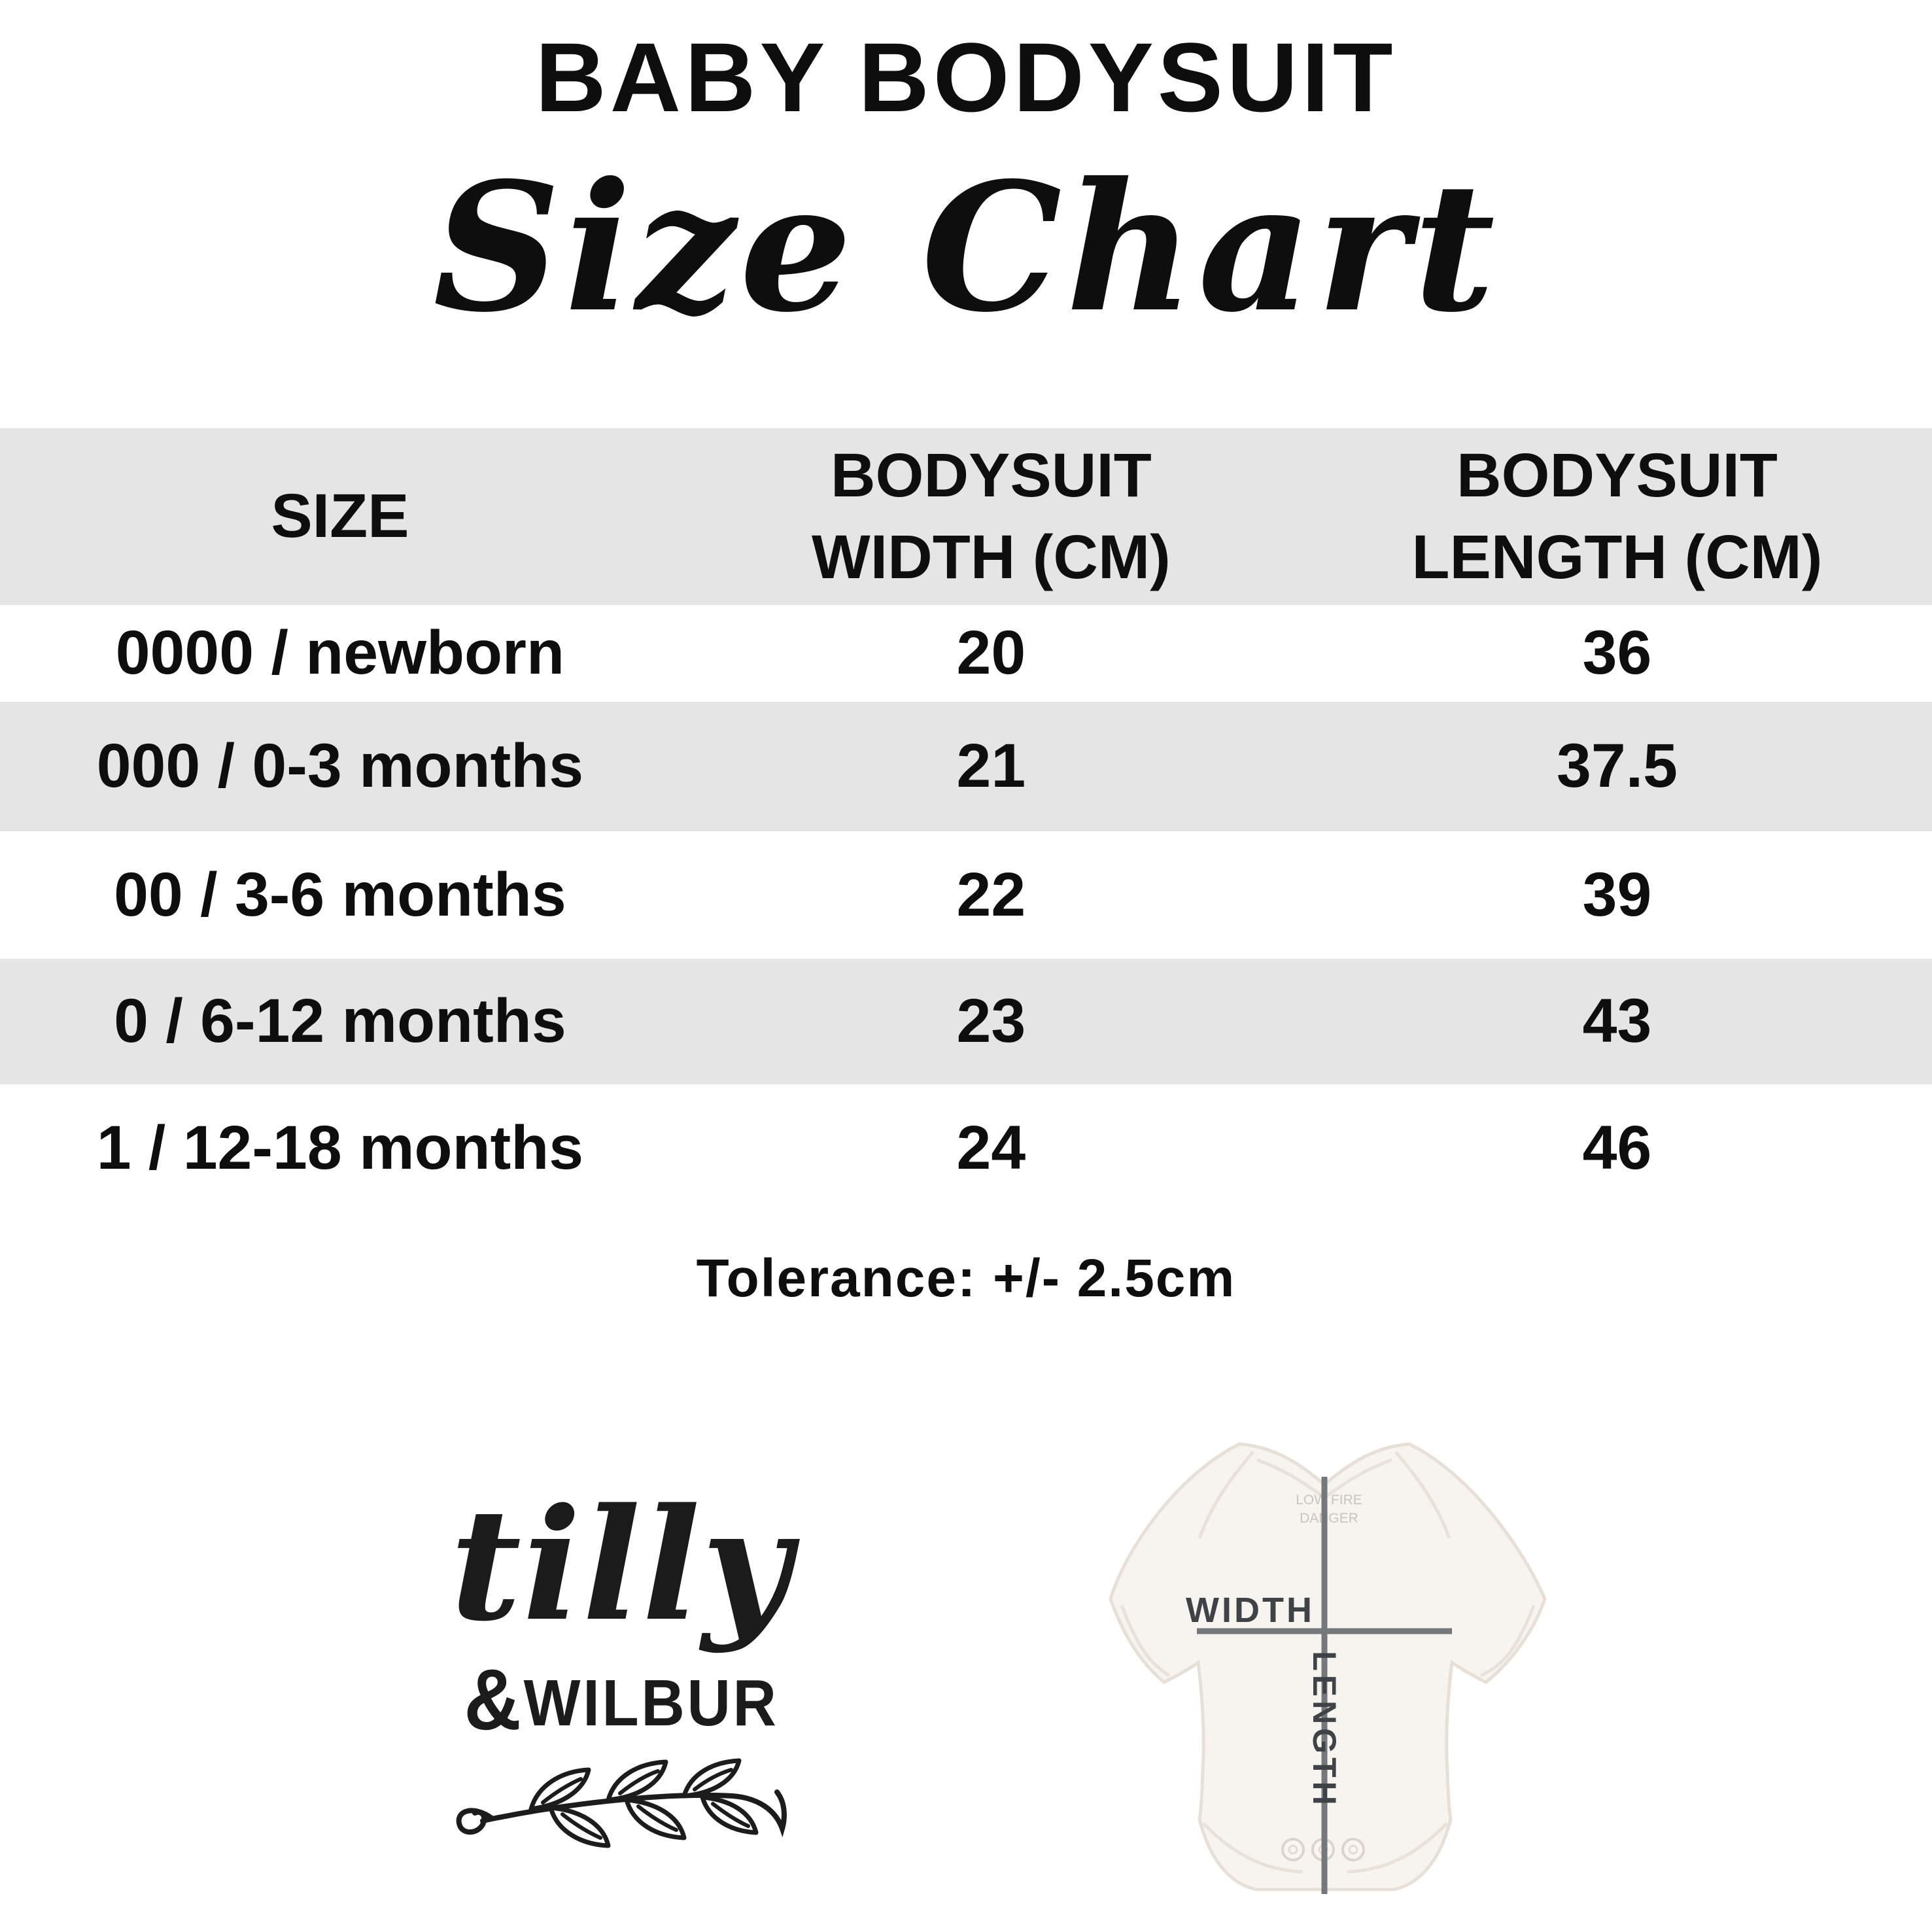 The height and width of the screenshot is (1932, 1932). Describe the element at coordinates (340, 1147) in the screenshot. I see `cell-size: 1 / 12-18 months` at that location.